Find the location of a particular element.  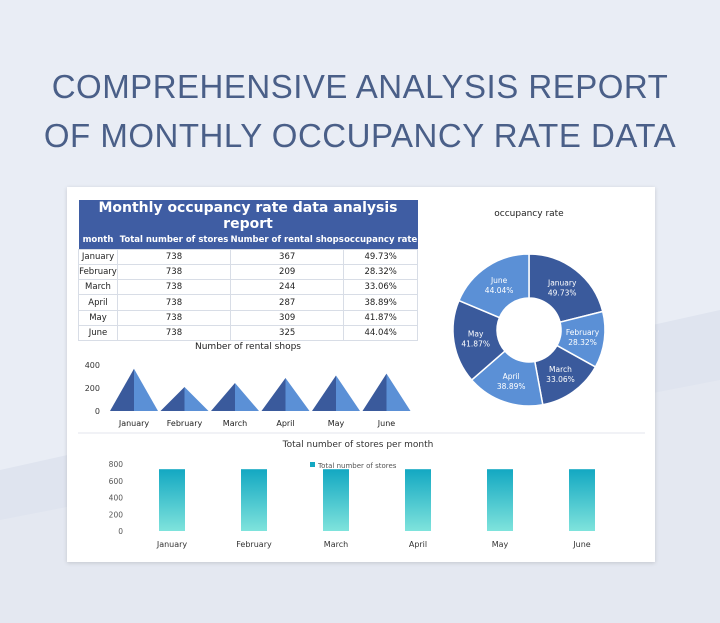

donut-title: occupancy rate is located at coordinates (529, 214).